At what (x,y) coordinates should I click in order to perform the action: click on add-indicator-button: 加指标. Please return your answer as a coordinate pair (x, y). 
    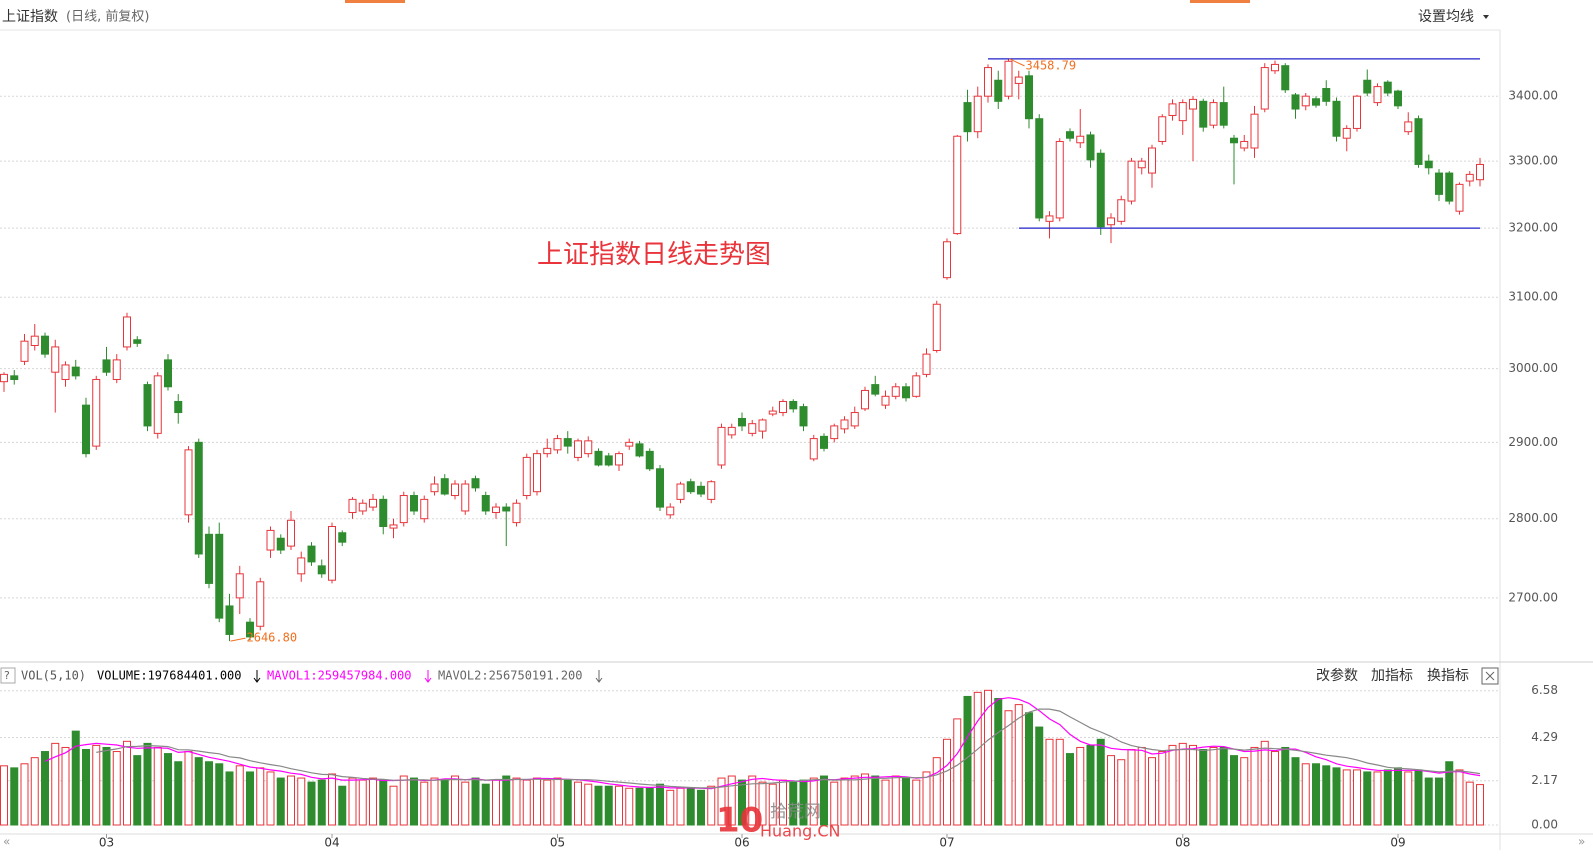
    Looking at the image, I should click on (1392, 676).